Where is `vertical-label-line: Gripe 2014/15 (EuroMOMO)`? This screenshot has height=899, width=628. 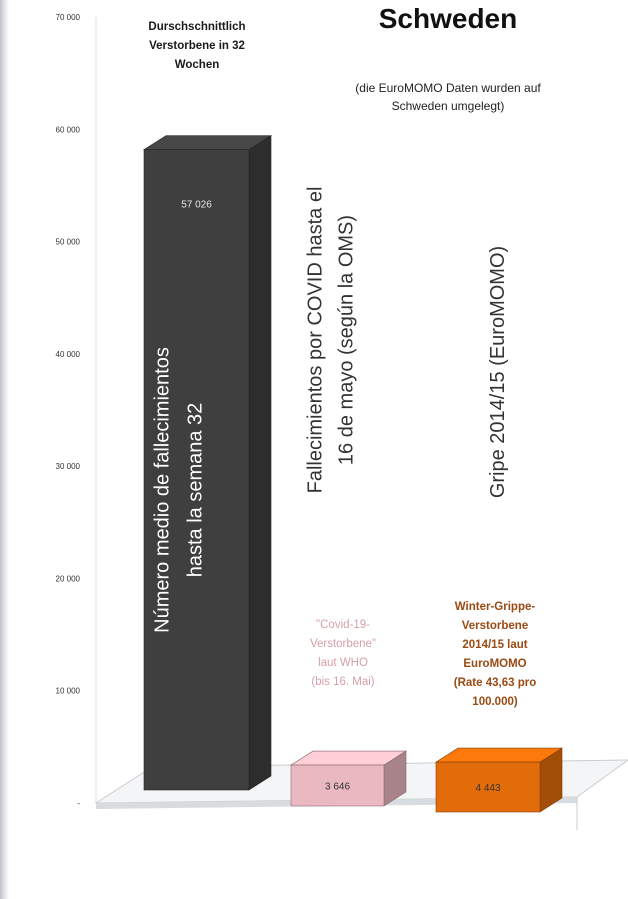
vertical-label-line: Gripe 2014/15 (EuroMOMO) is located at coordinates (498, 372).